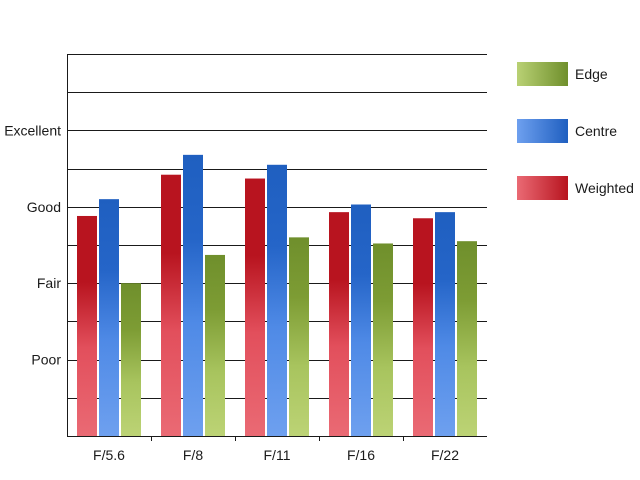 The height and width of the screenshot is (480, 640). Describe the element at coordinates (109, 455) in the screenshot. I see `x-tick-label-f-5-6: F/5.6` at that location.